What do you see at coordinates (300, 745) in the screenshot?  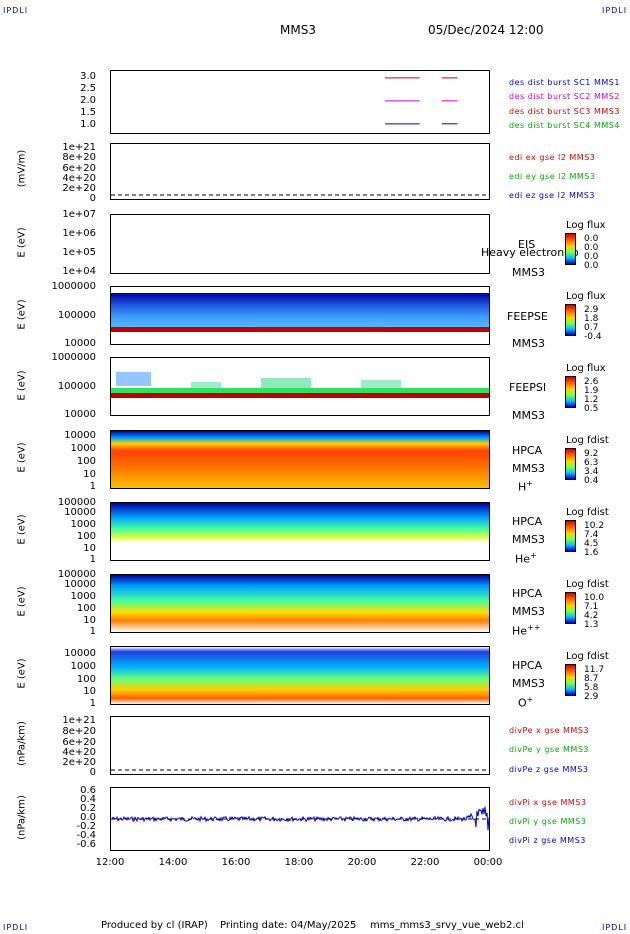 I see `panel-divpe` at bounding box center [300, 745].